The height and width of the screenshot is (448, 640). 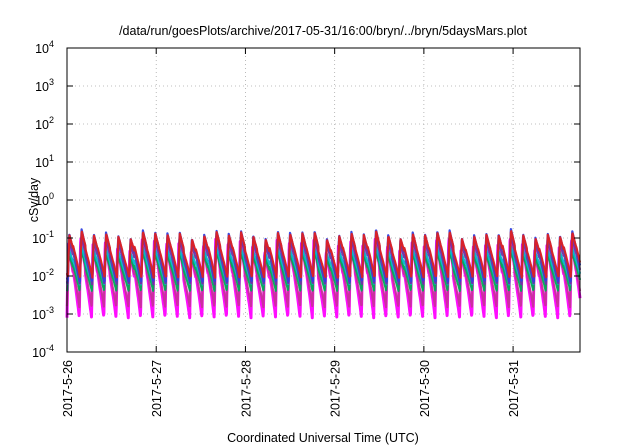 I want to click on x-tick-label: 2017-5-29, so click(x=336, y=388).